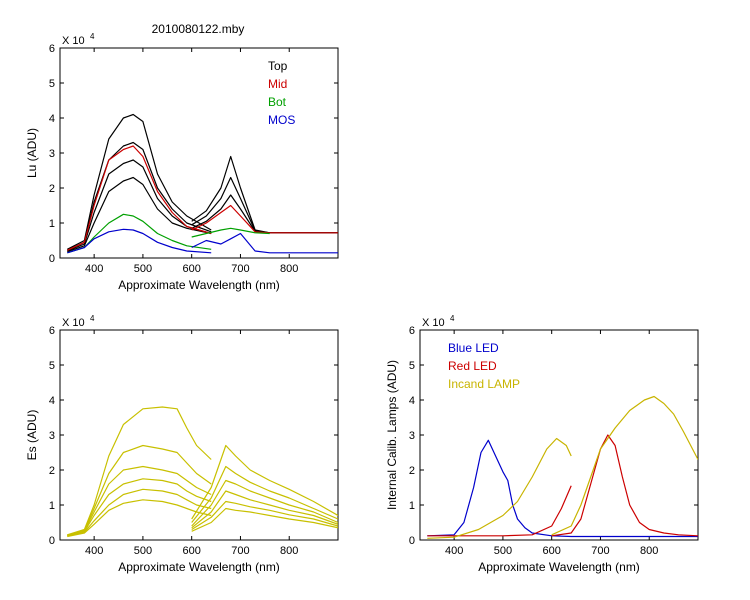  Describe the element at coordinates (392, 435) in the screenshot. I see `y-axis-label: Internal Calib. Lamps (ADU)` at that location.